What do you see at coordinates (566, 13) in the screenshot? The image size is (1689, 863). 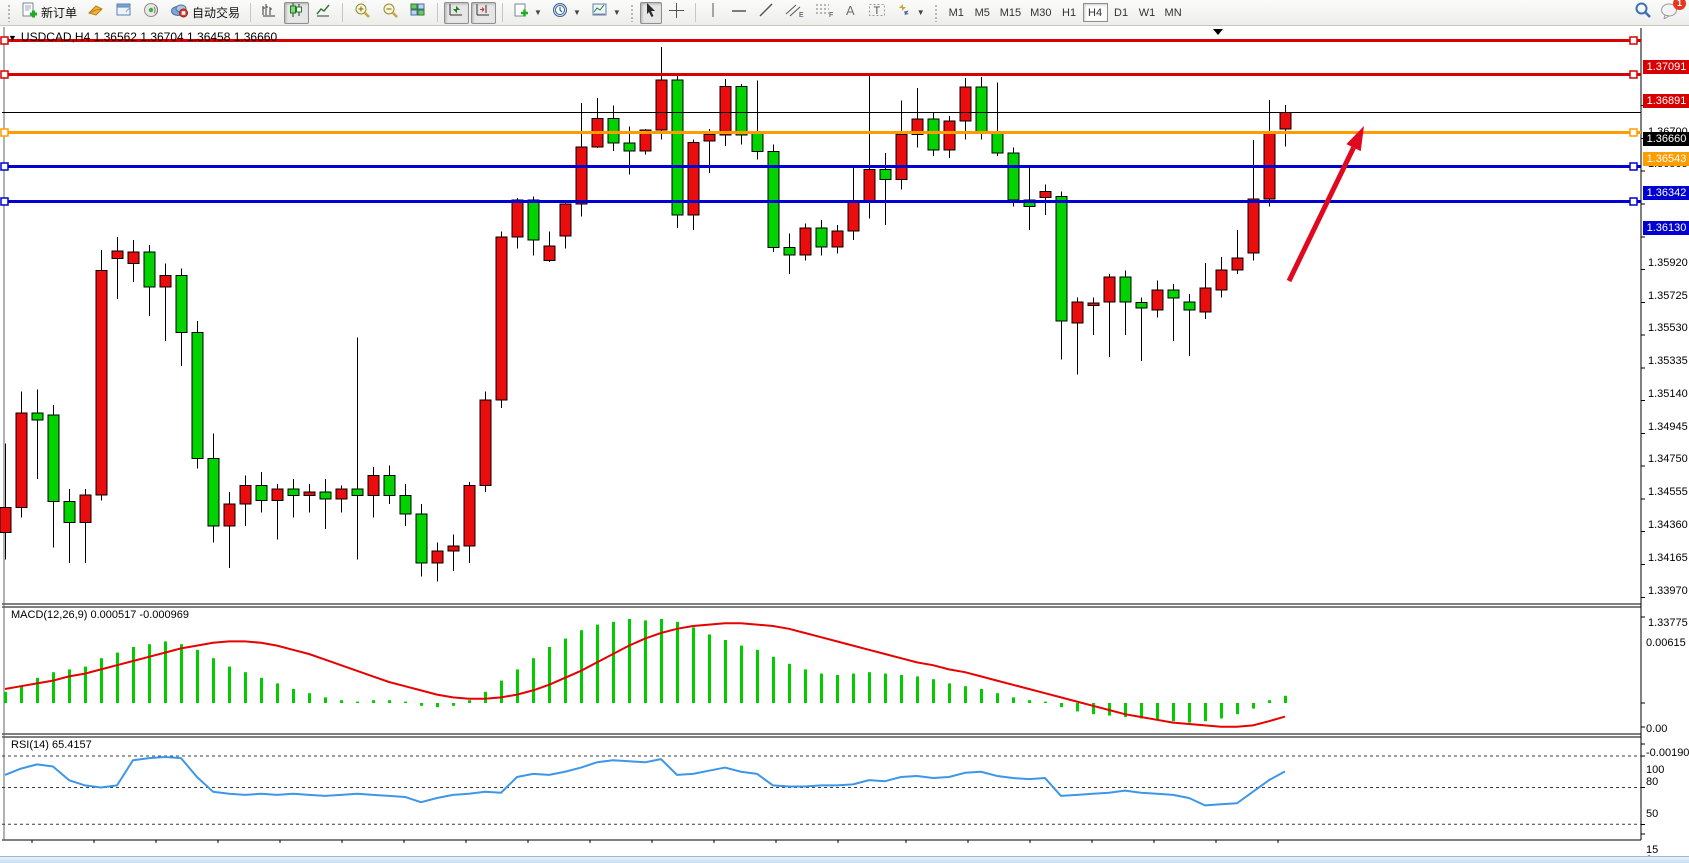 I see `period-button: ▼` at bounding box center [566, 13].